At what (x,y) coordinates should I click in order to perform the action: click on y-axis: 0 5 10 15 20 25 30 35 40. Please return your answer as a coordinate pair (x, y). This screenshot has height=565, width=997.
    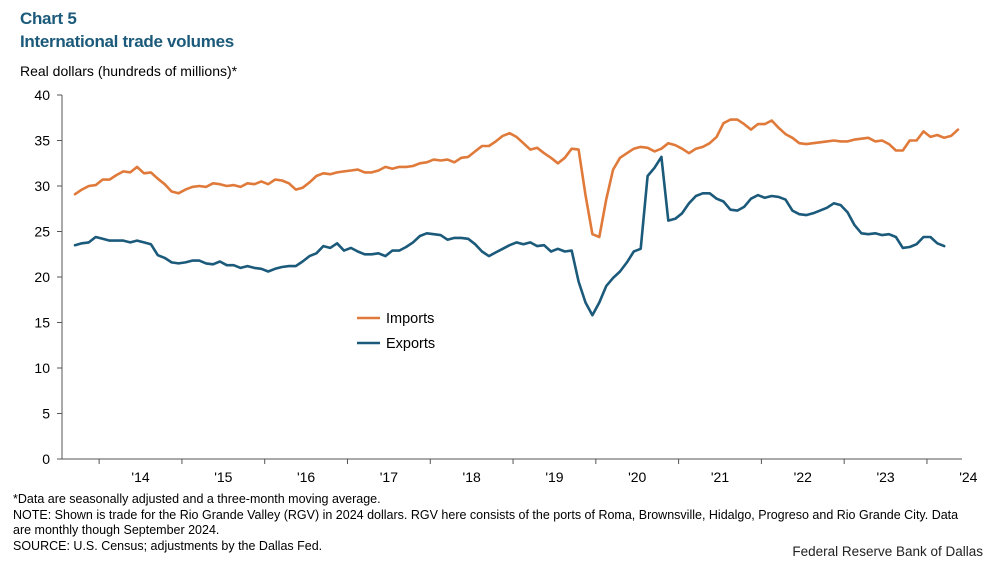
    Looking at the image, I should click on (48, 277).